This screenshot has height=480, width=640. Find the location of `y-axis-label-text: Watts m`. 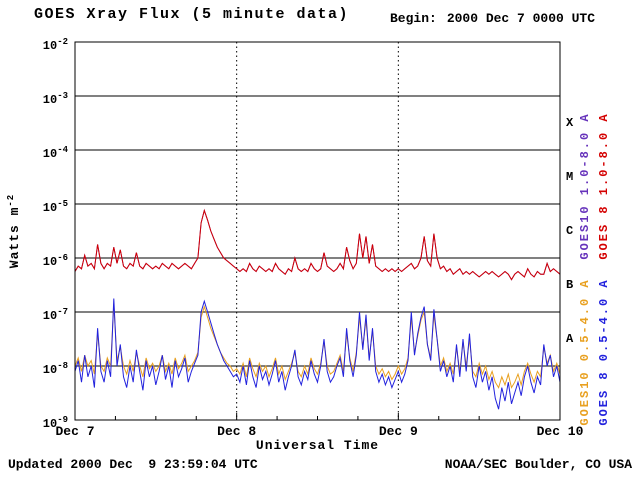

y-axis-label-text: Watts m is located at coordinates (15, 237).